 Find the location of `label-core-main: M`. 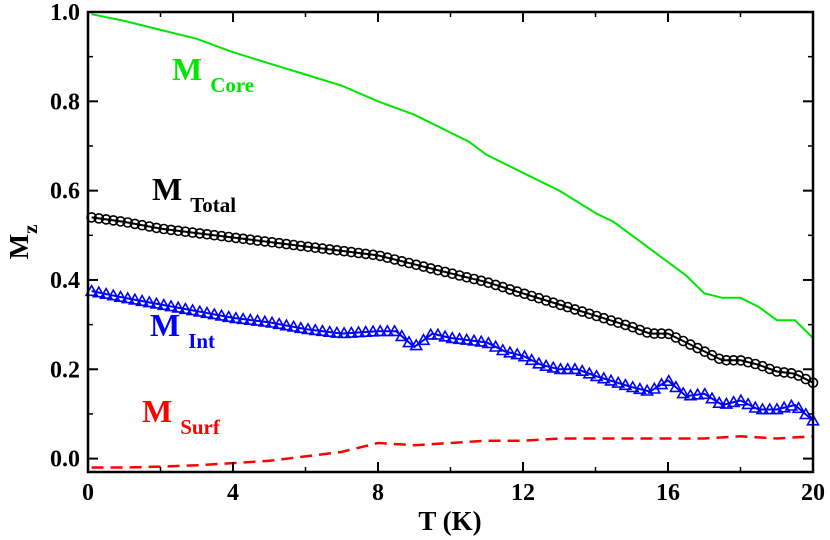

label-core-main: M is located at coordinates (187, 69).